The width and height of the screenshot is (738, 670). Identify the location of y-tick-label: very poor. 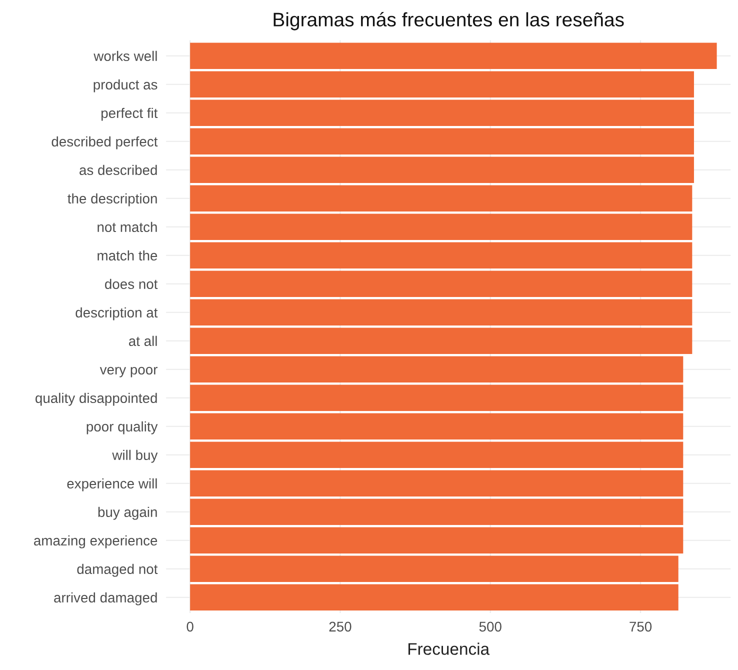
(129, 372).